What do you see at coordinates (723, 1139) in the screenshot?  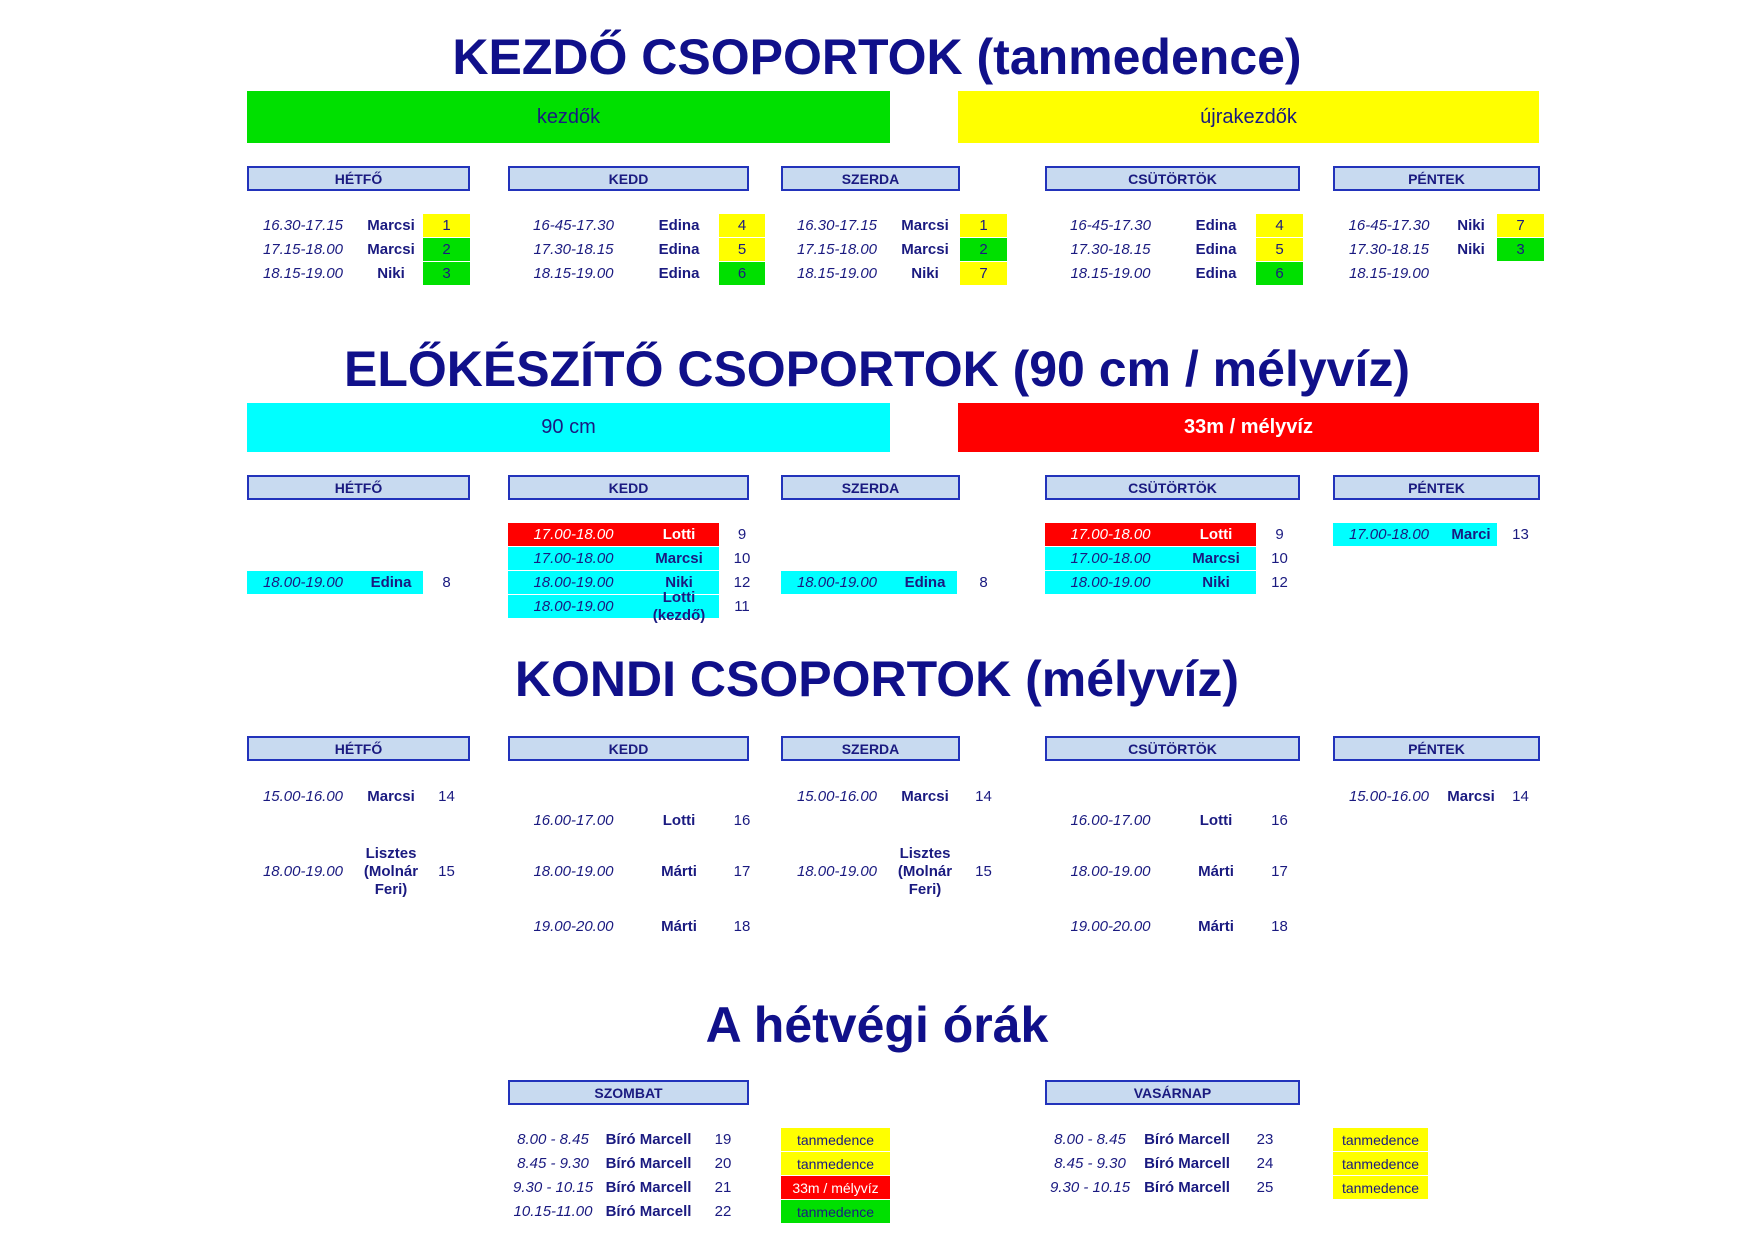 I see `group-number: 19` at bounding box center [723, 1139].